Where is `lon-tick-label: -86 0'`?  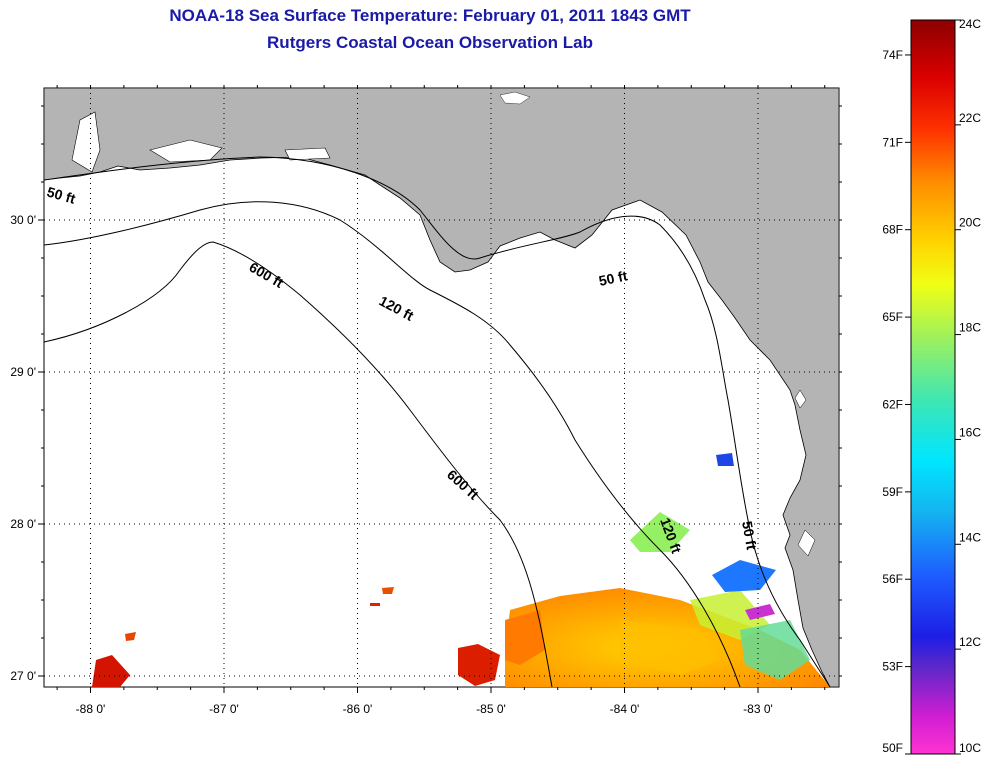 lon-tick-label: -86 0' is located at coordinates (358, 709).